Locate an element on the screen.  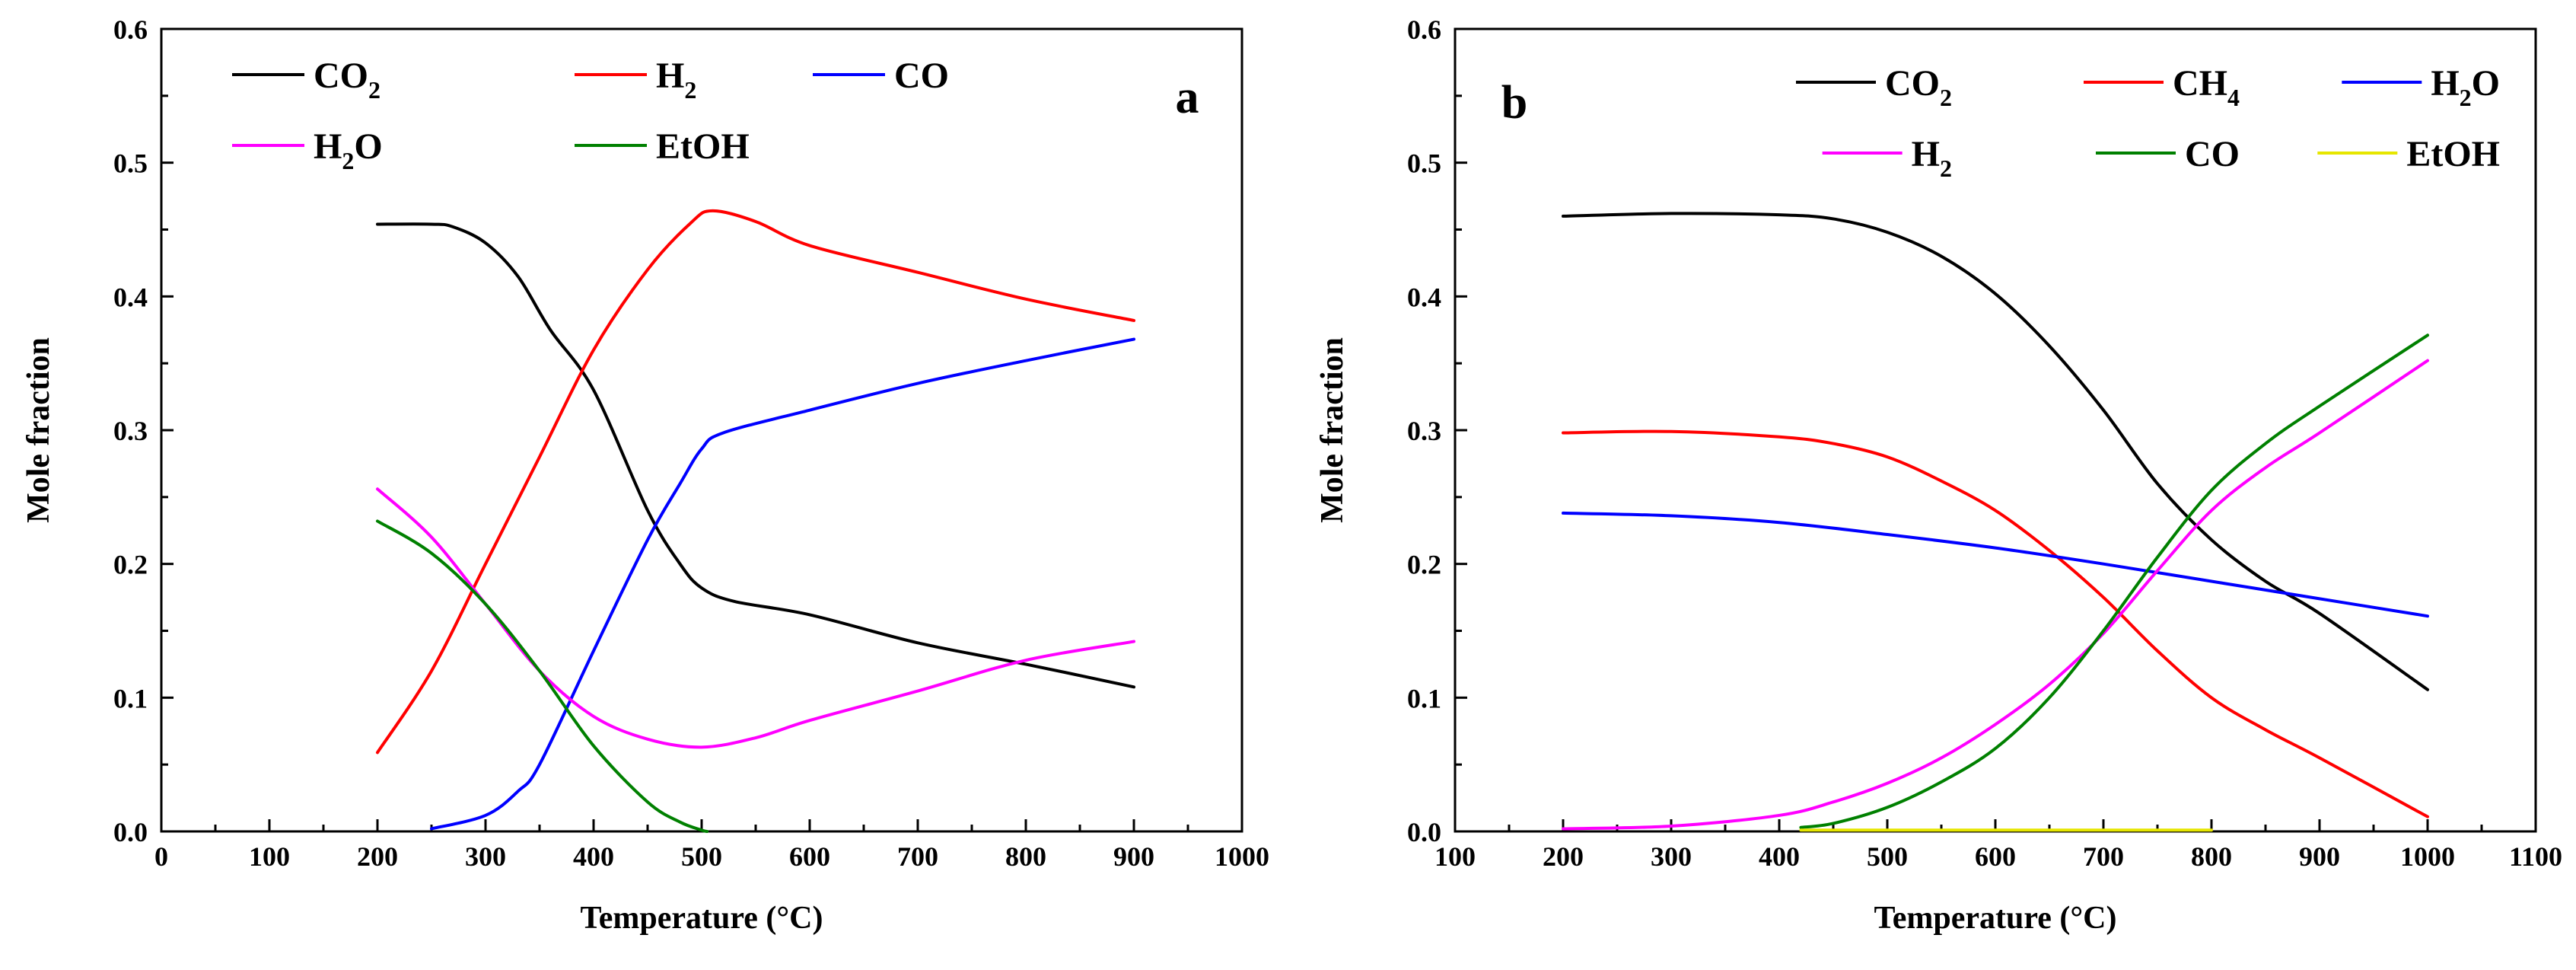
legend-label-main: CH is located at coordinates (2200, 83).